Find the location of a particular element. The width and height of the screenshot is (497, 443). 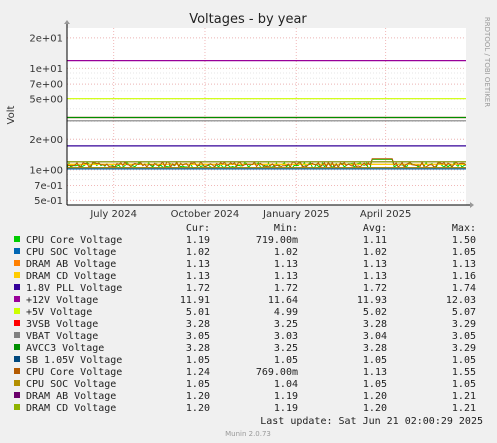

y-tick-label: 1e+01 is located at coordinates (46, 69).